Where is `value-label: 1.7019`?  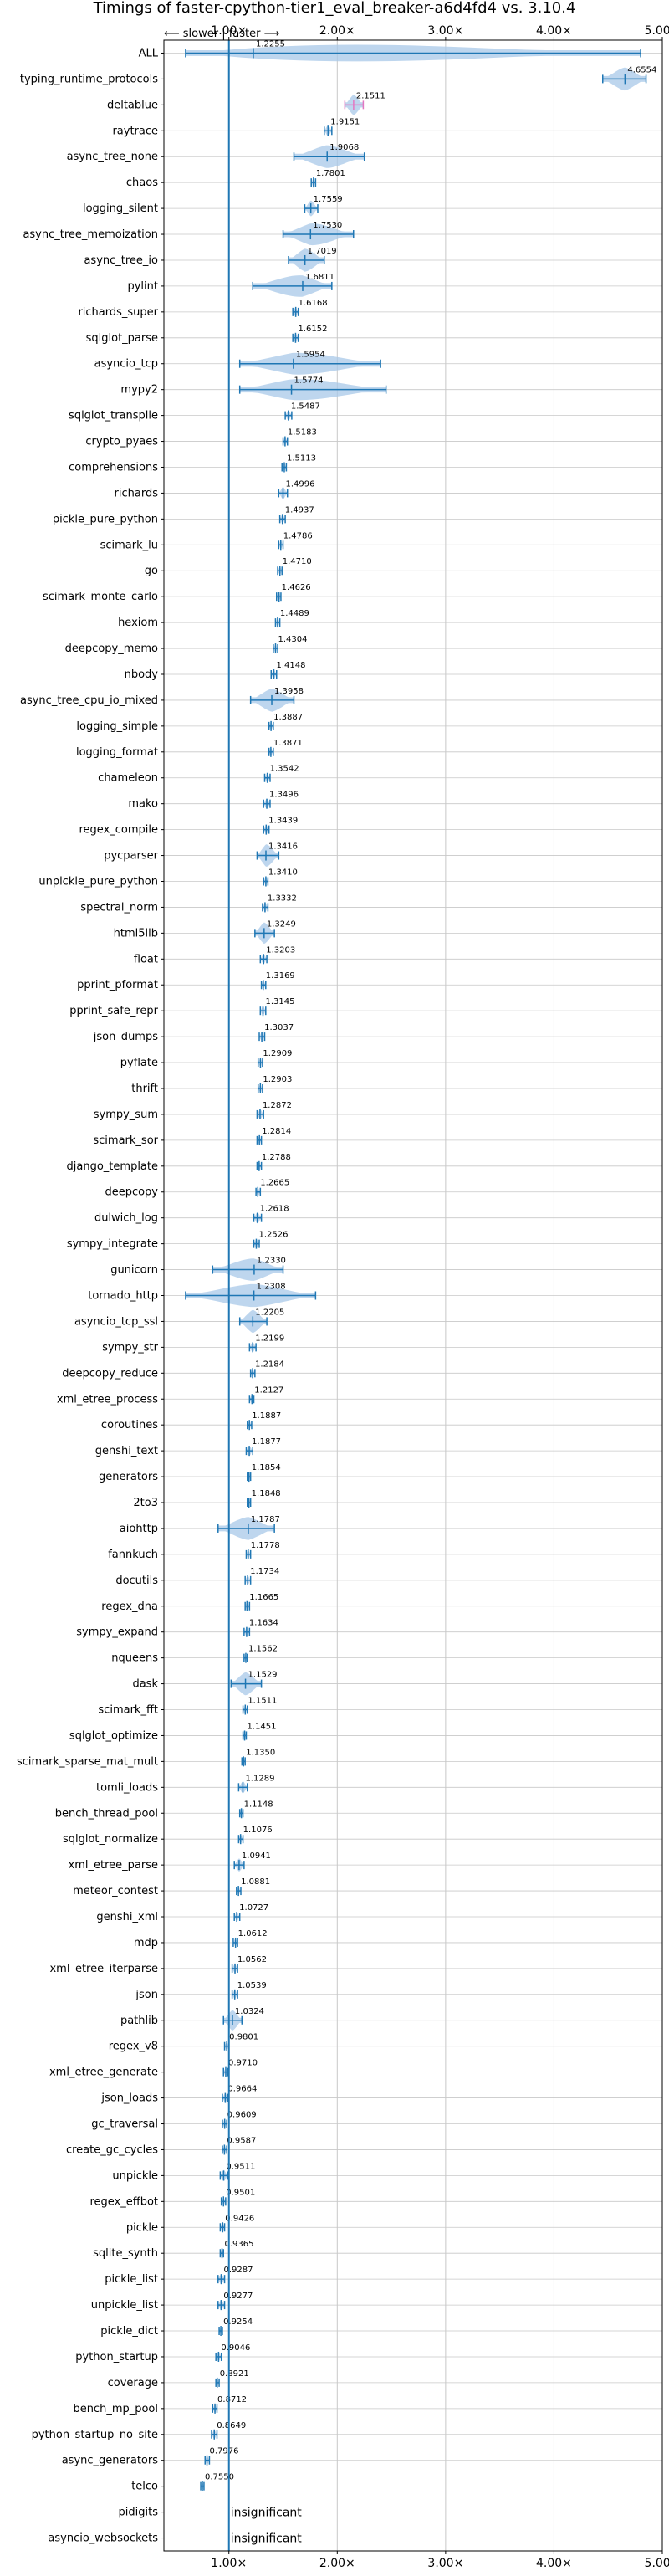 value-label: 1.7019 is located at coordinates (322, 251).